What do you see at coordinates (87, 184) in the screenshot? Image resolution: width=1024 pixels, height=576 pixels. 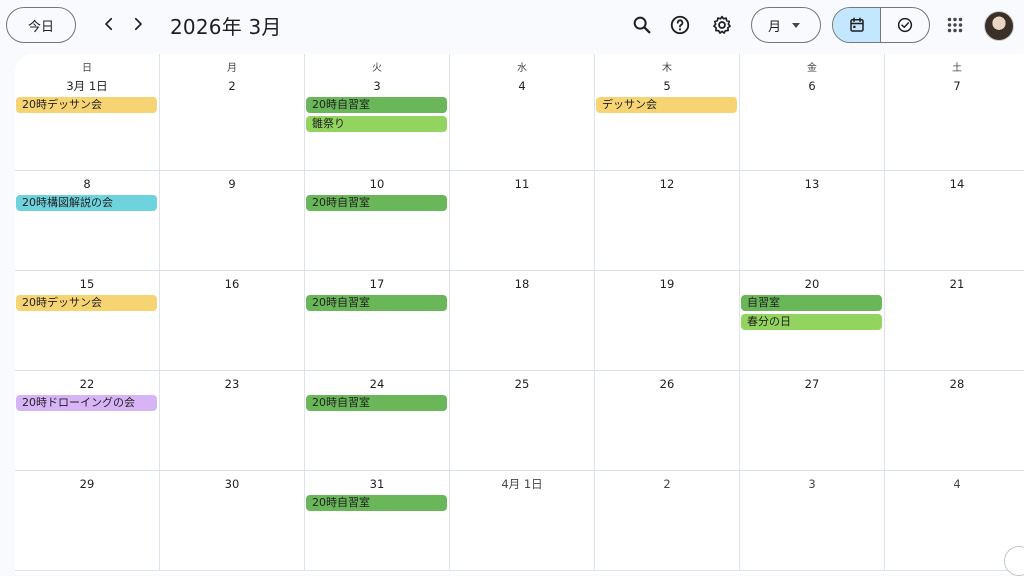 I see `day-number: 8` at bounding box center [87, 184].